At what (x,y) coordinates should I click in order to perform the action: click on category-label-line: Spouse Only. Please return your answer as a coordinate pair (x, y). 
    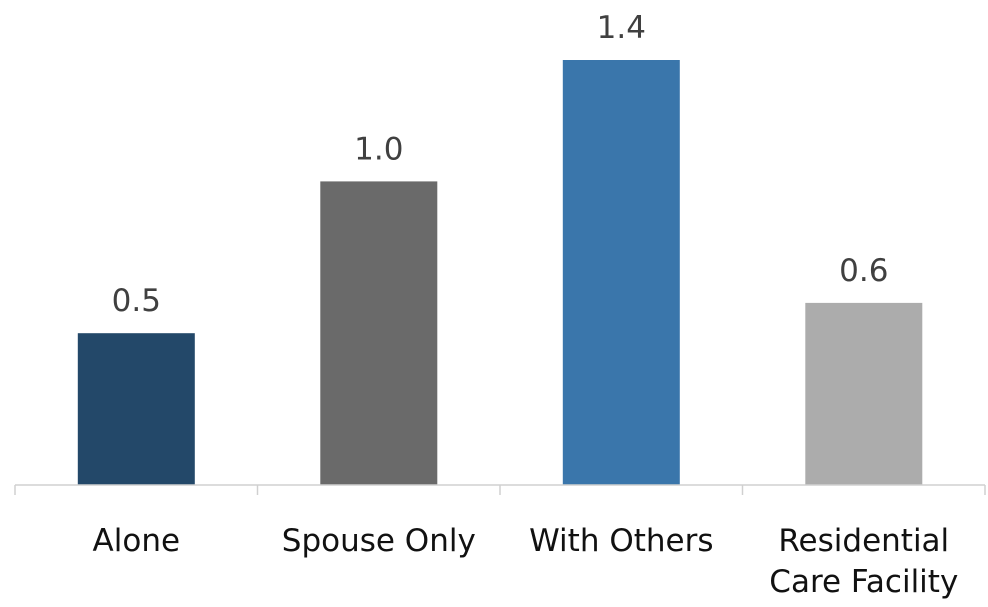
    Looking at the image, I should click on (379, 541).